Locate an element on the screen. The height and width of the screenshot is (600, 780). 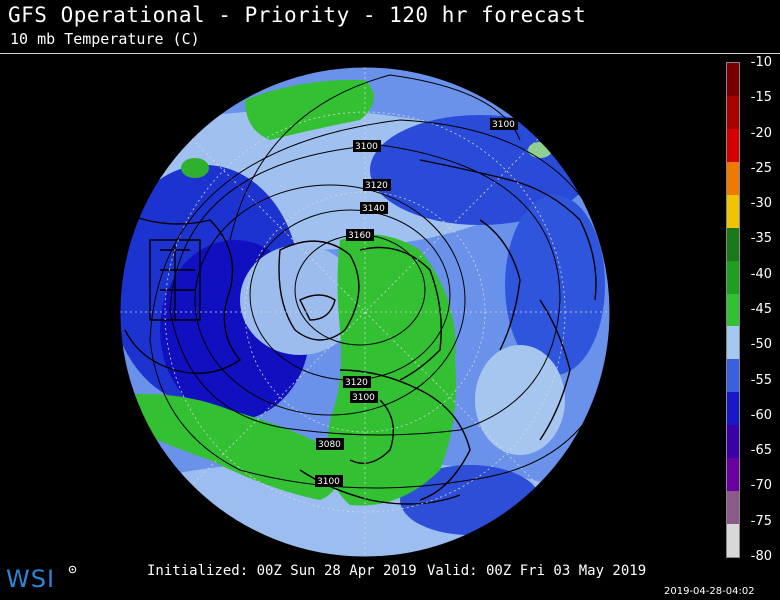
colorbar-tick-label: -25 is located at coordinates (761, 168).